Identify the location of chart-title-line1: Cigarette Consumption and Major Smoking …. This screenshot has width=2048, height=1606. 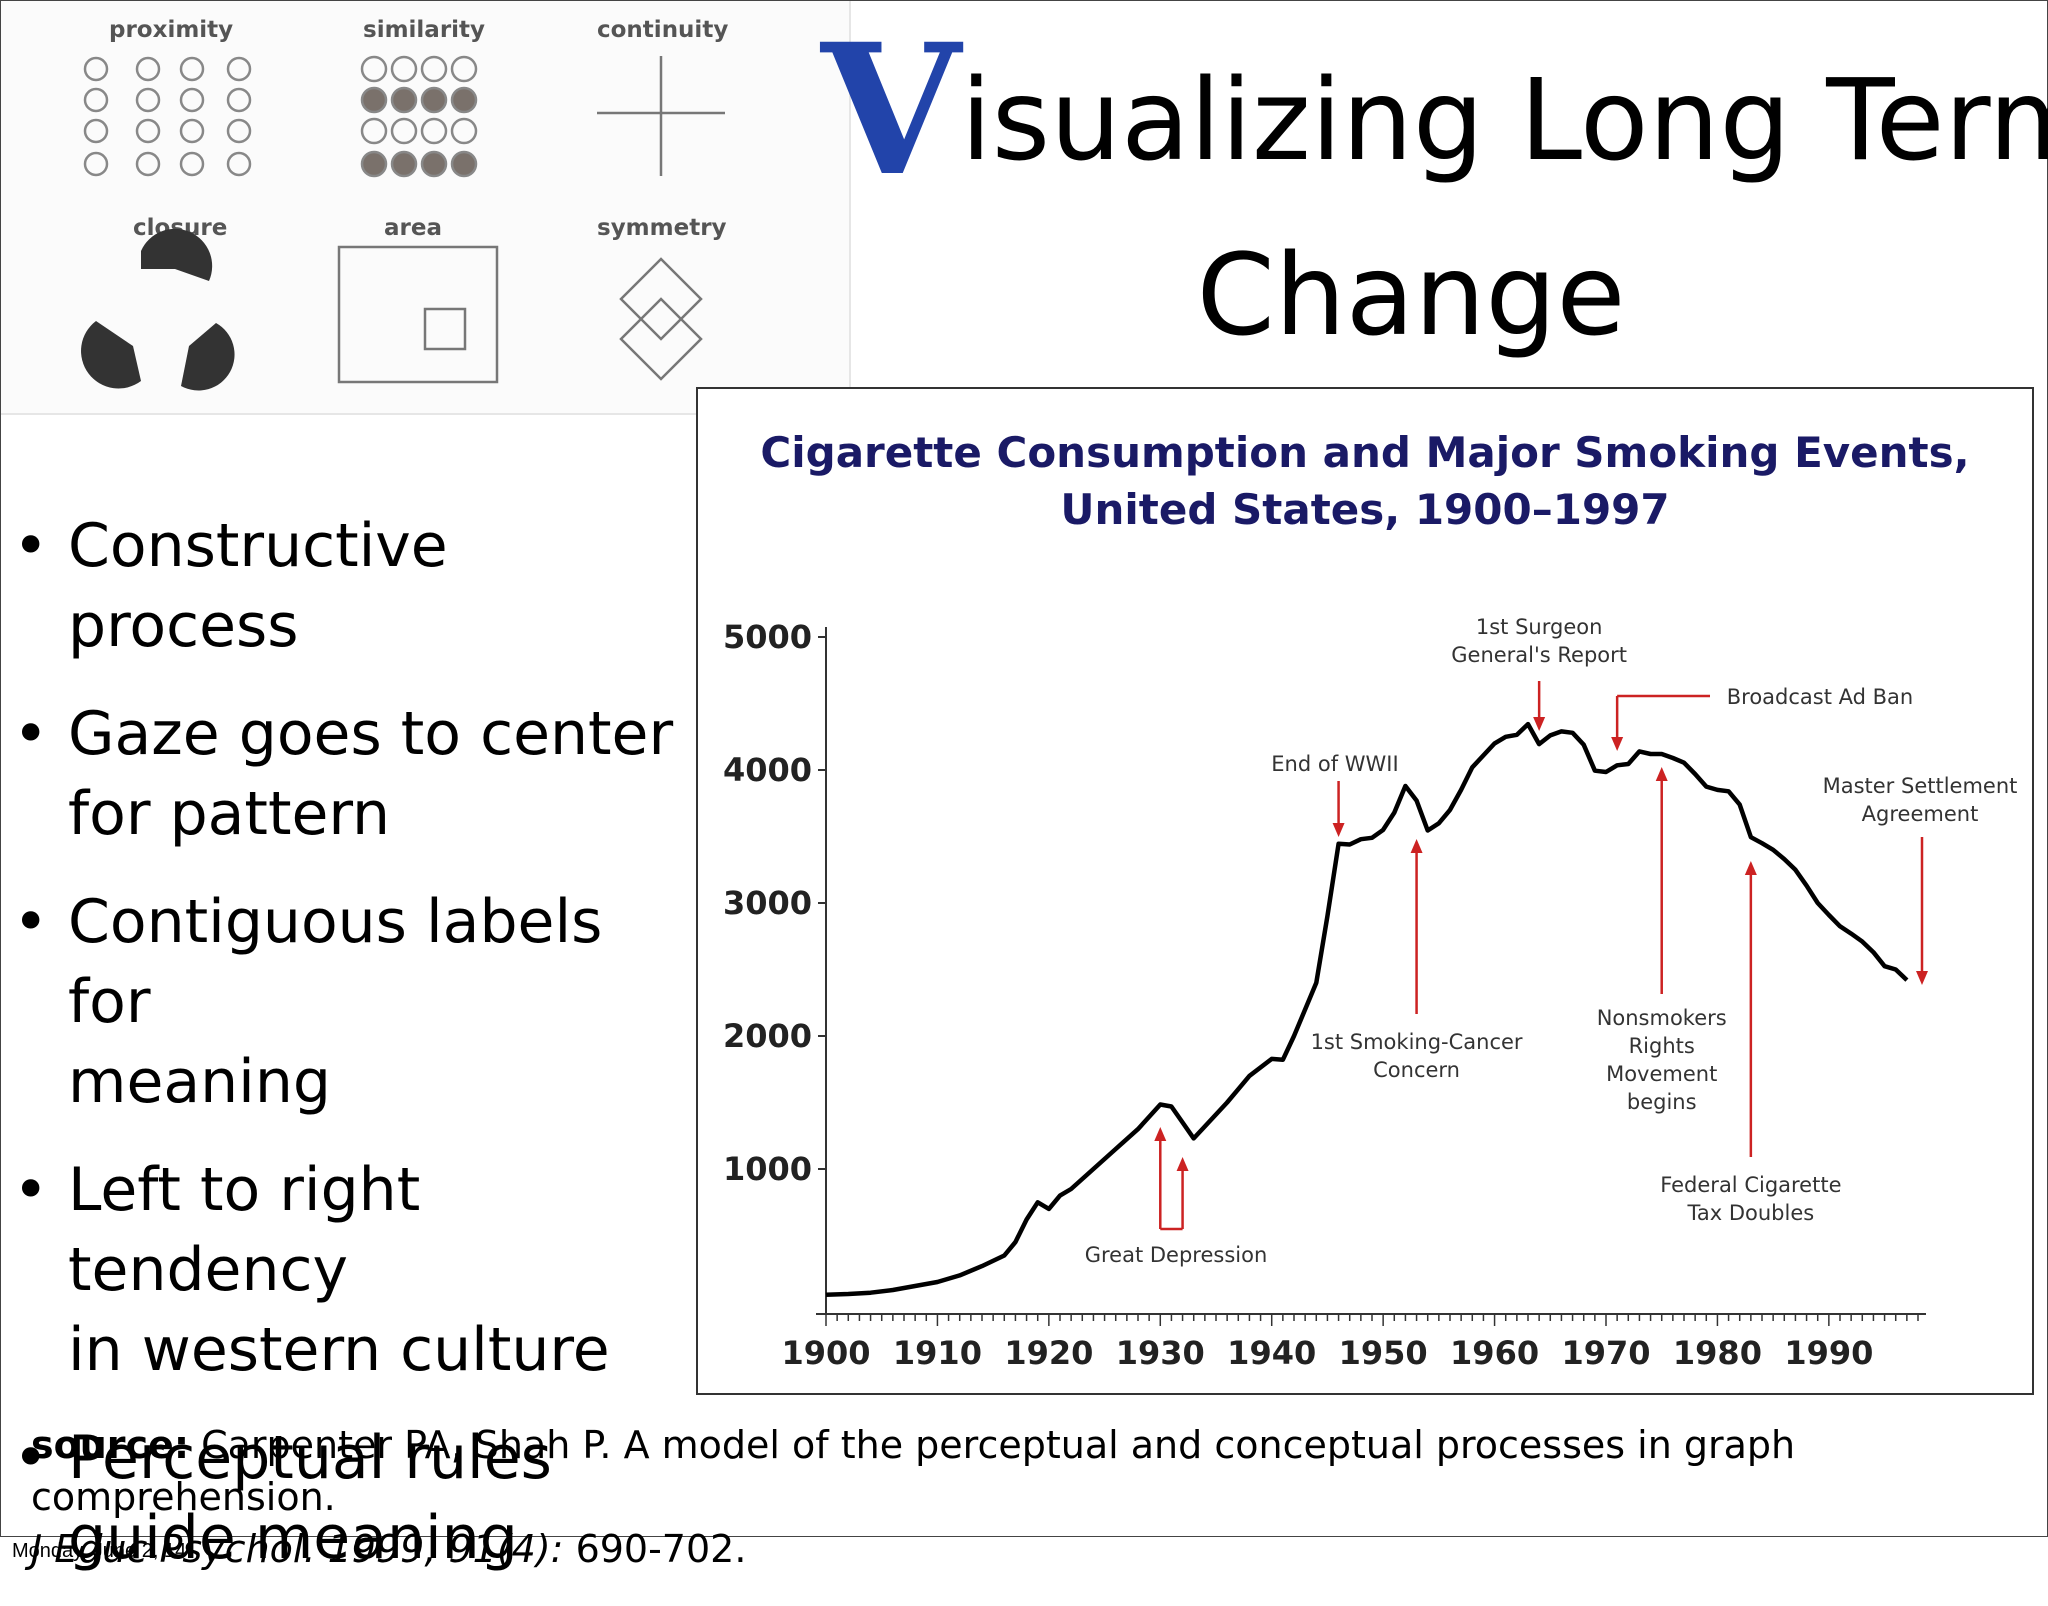
(1364, 452).